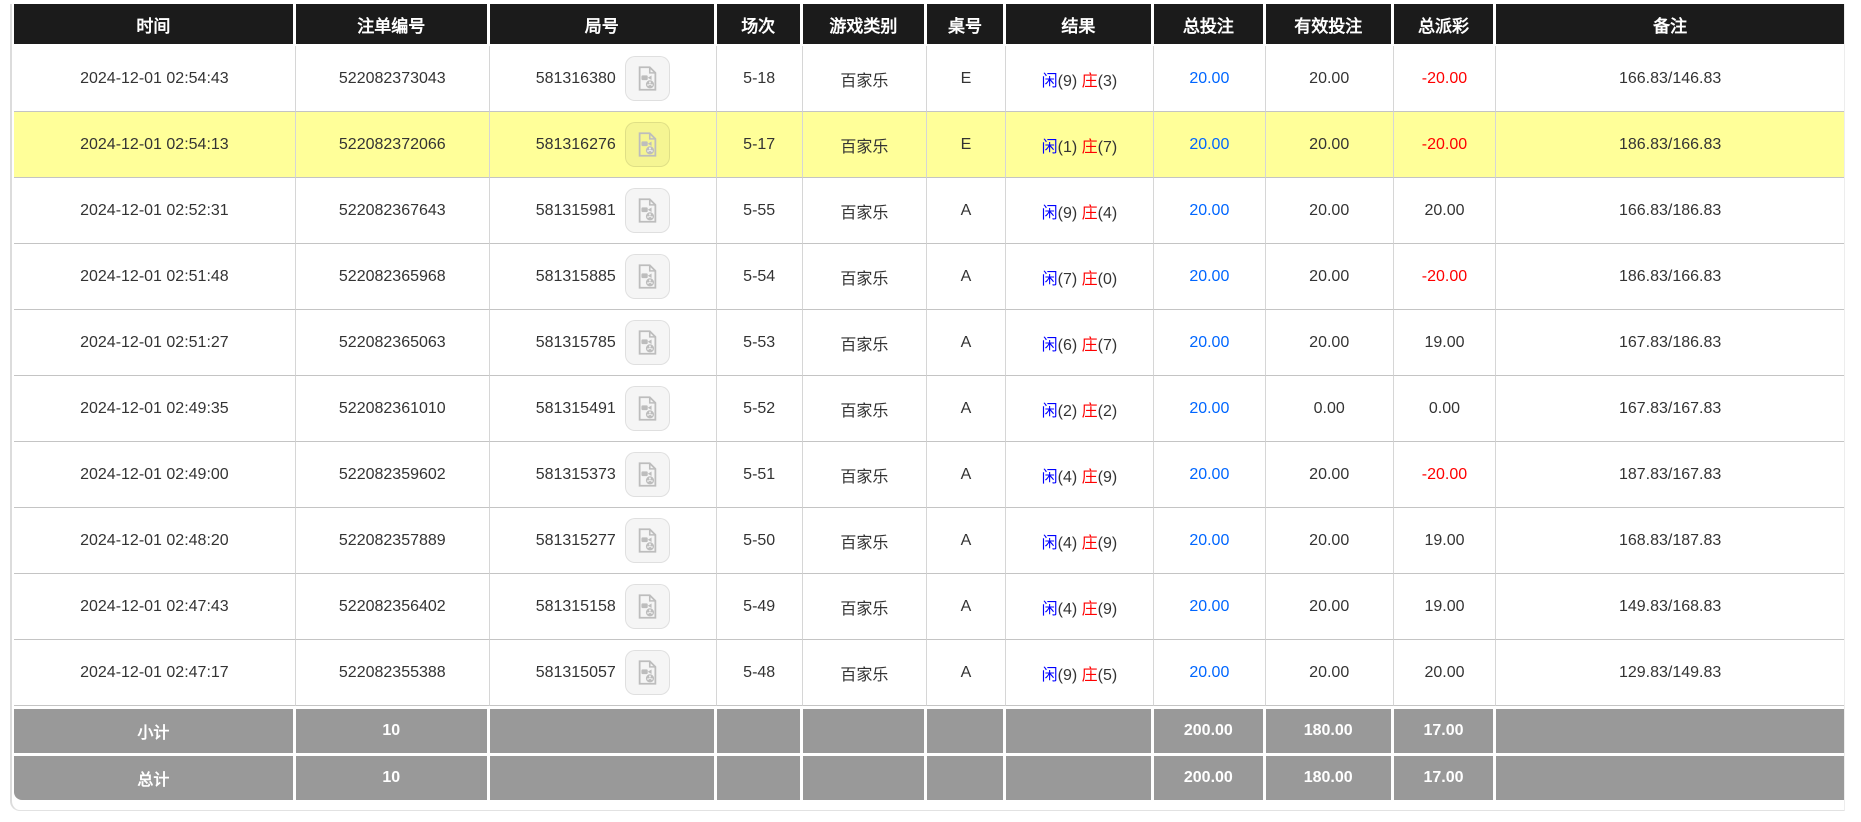 Image resolution: width=1861 pixels, height=822 pixels. I want to click on time-cell: 2024-12-01 02:47:43, so click(155, 607).